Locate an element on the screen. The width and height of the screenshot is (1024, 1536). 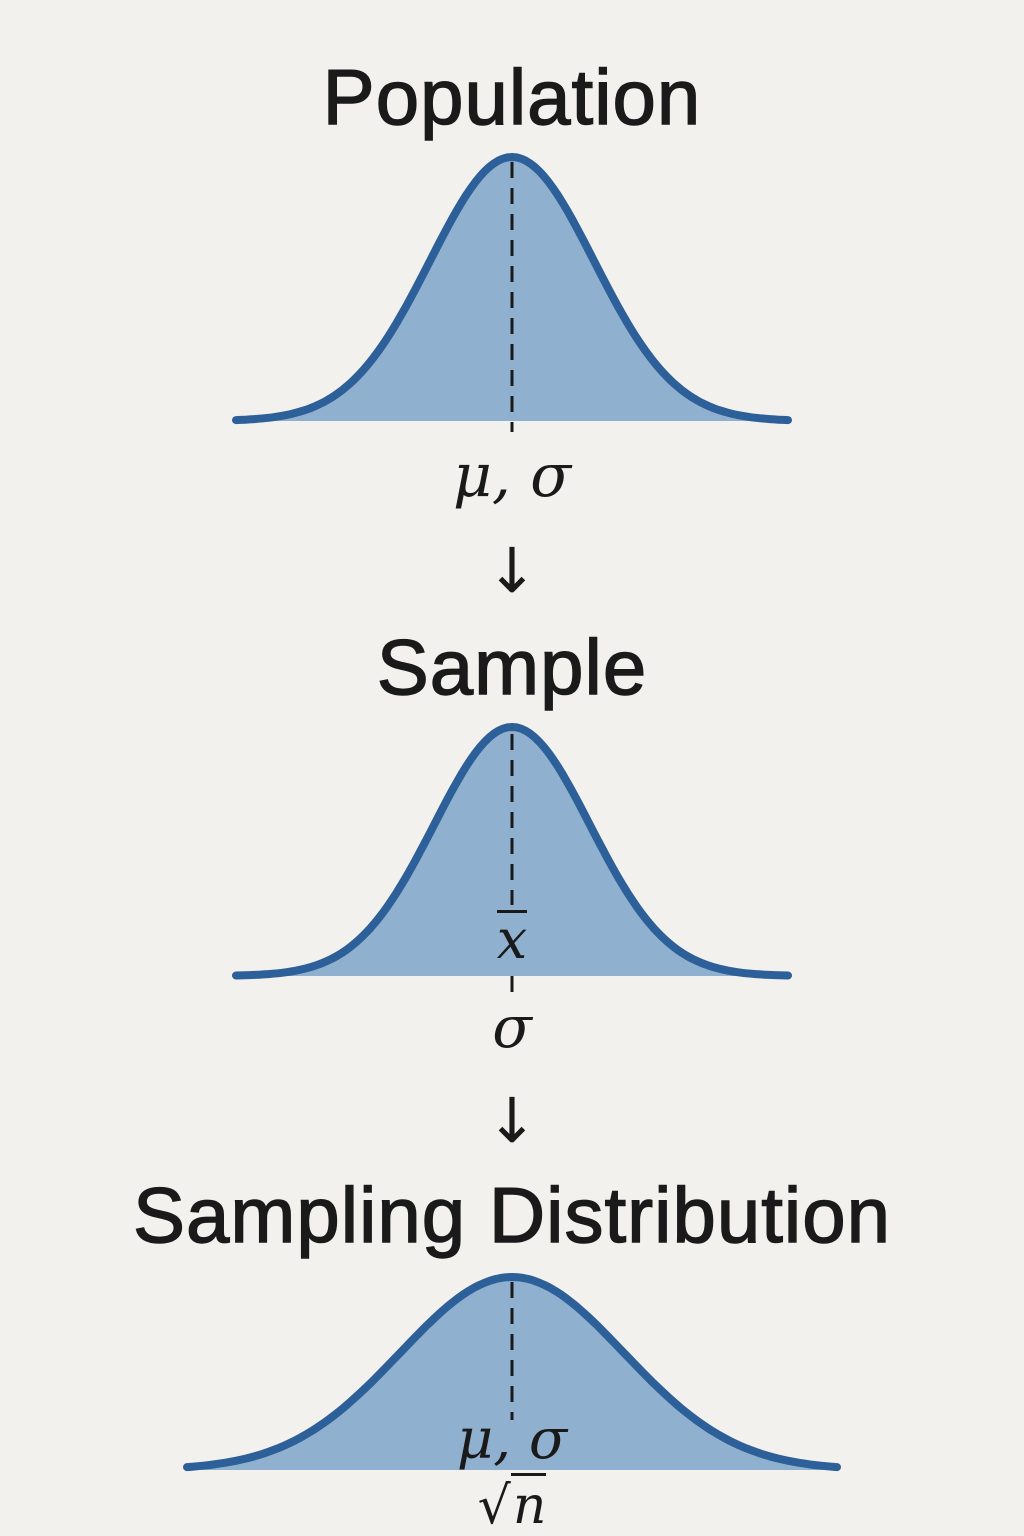
sample-size-symbol: n is located at coordinates (528, 1504).